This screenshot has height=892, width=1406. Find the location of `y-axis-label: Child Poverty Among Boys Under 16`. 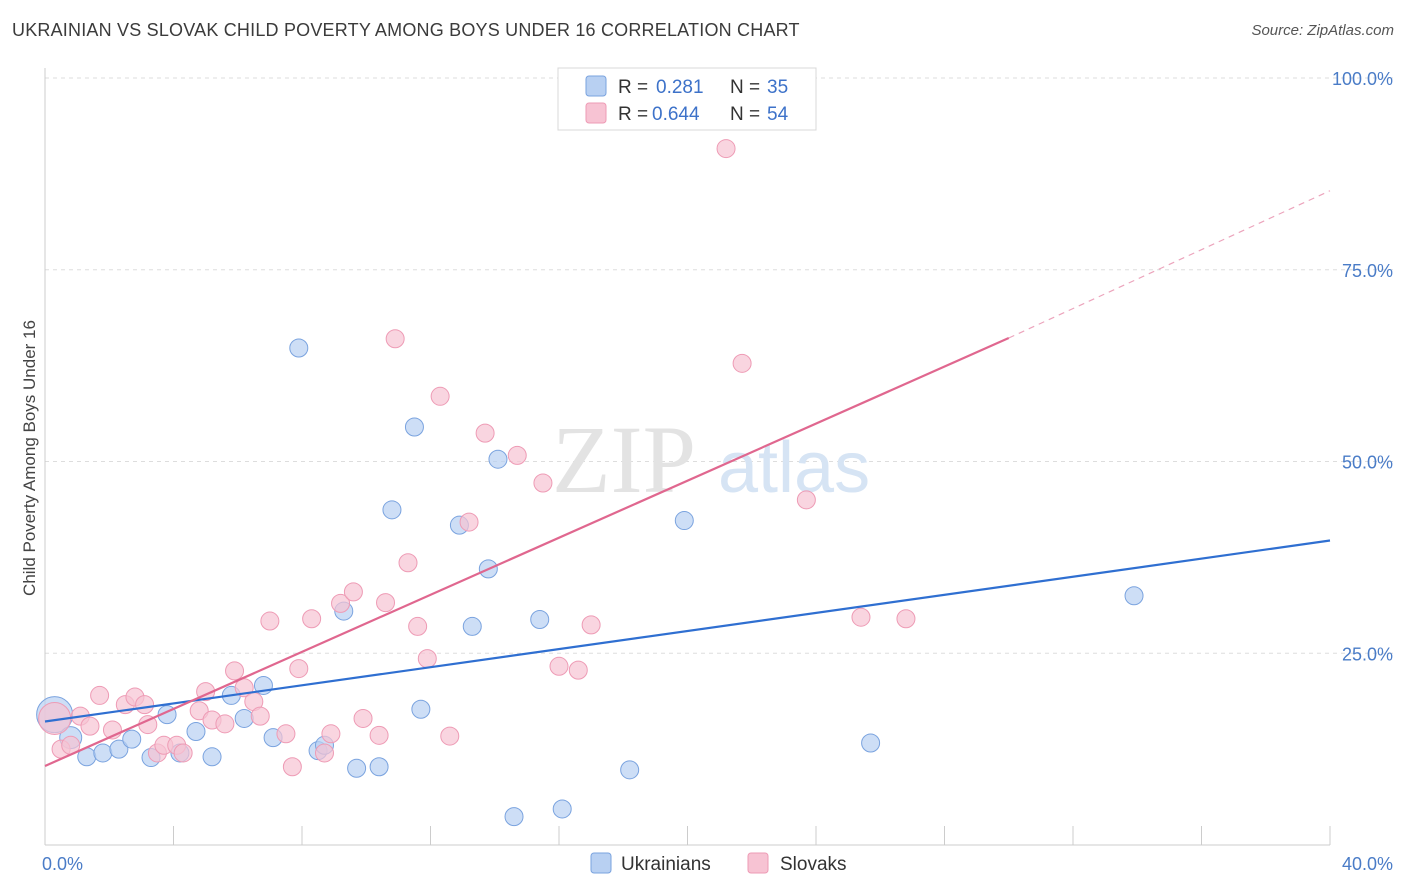

y-axis-label: Child Poverty Among Boys Under 16 is located at coordinates (29, 458).